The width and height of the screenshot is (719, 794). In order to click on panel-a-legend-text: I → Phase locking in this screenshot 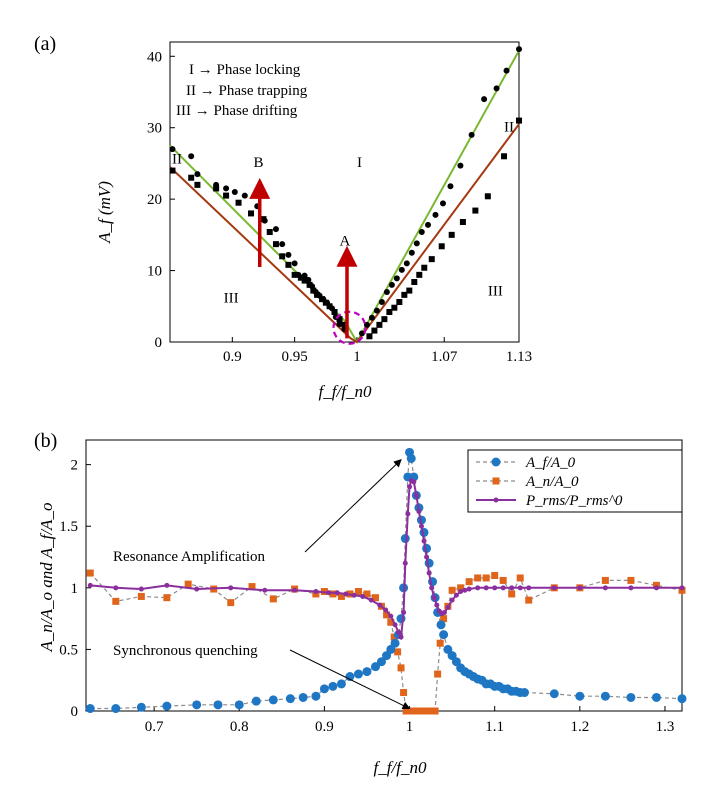, I will do `click(245, 70)`.